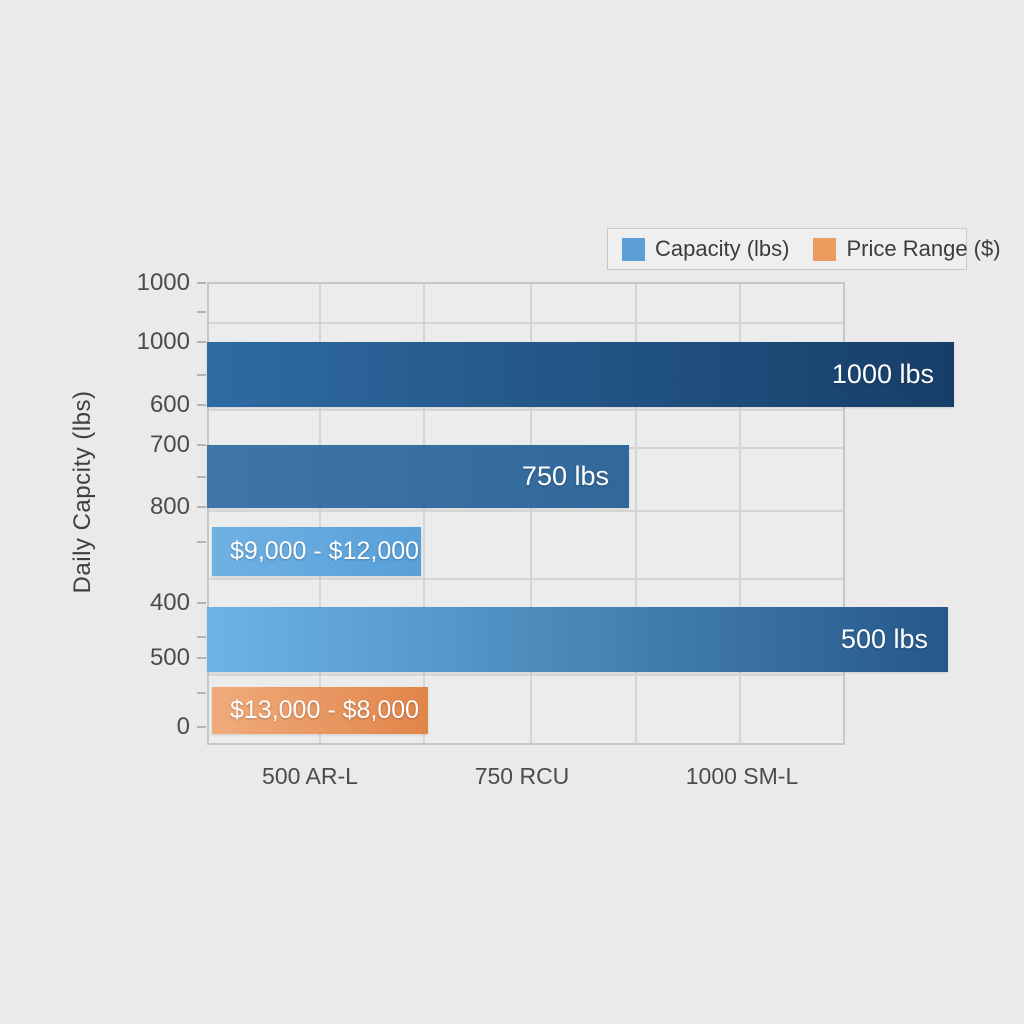 Image resolution: width=1024 pixels, height=1024 pixels. Describe the element at coordinates (633, 249) in the screenshot. I see `legend-swatch-capacity-icon` at that location.